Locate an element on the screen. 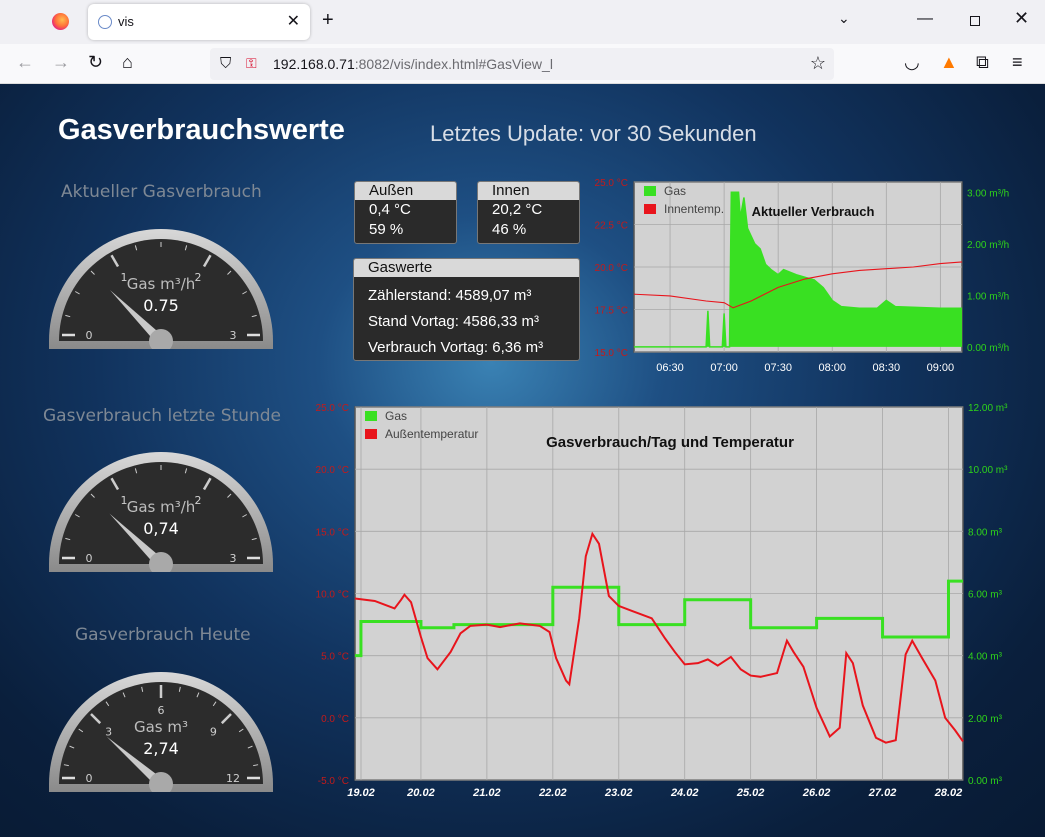  x-tick-label: 23.02 is located at coordinates (618, 793).